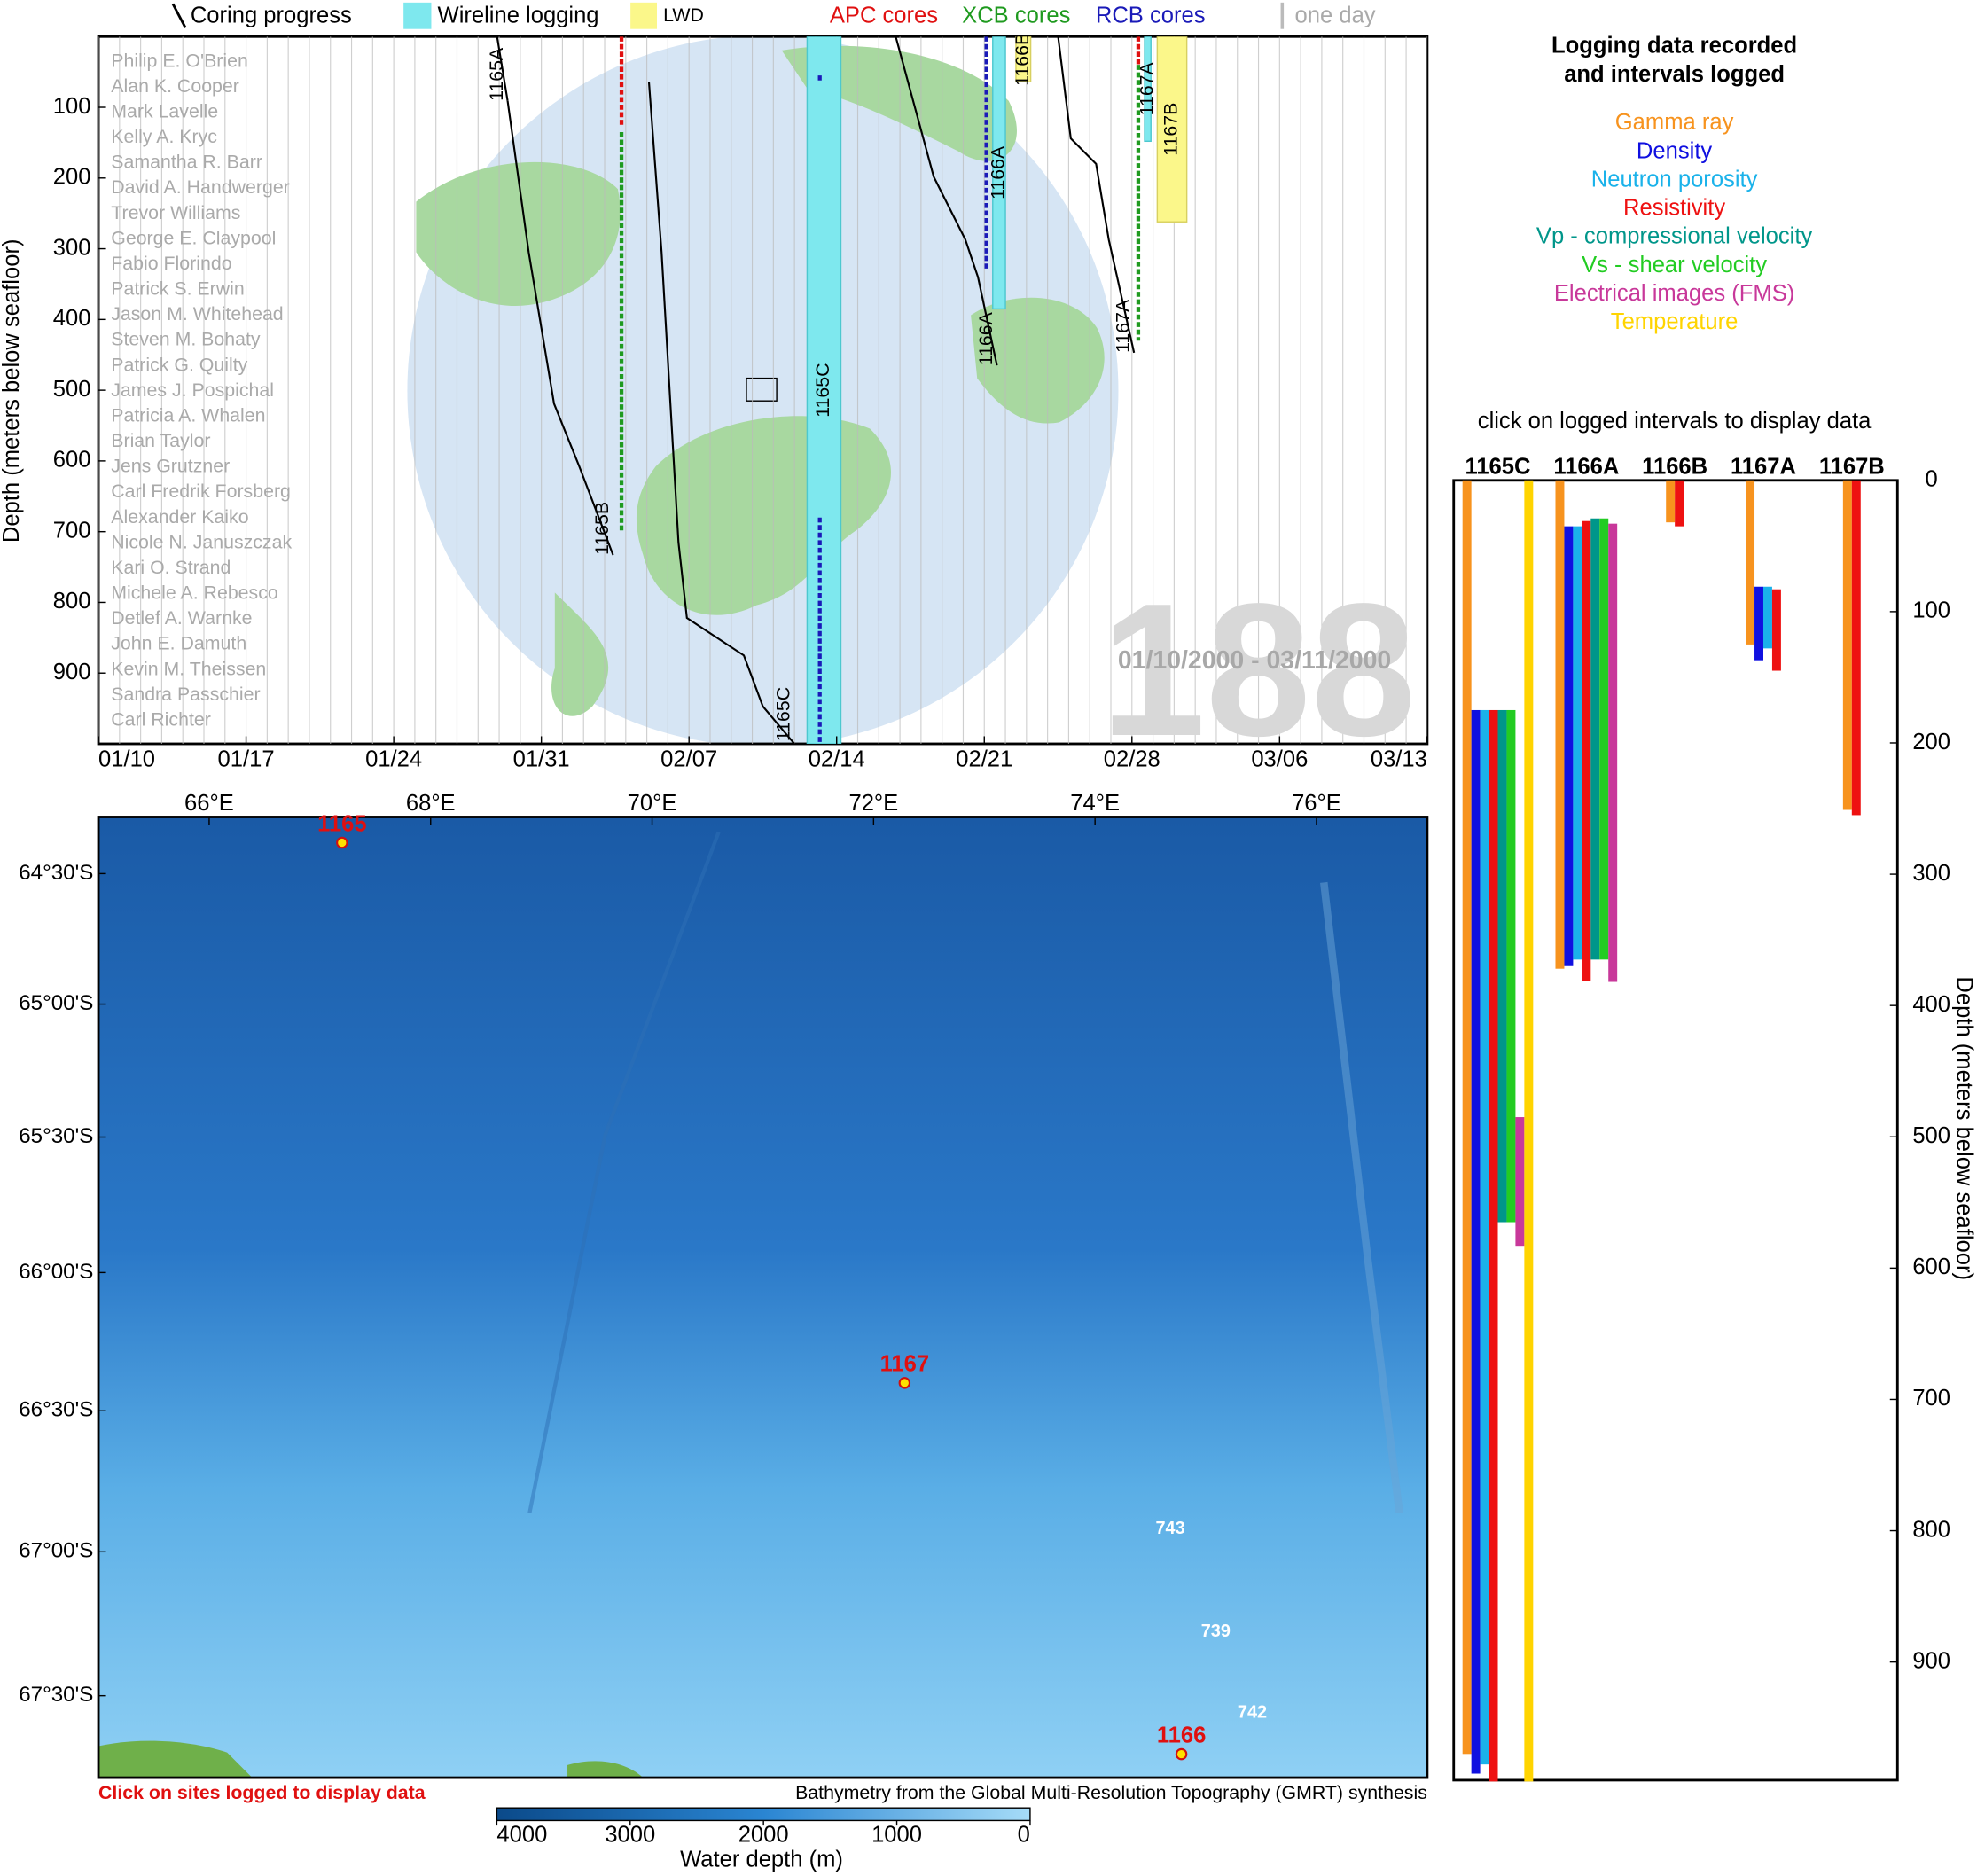 The height and width of the screenshot is (1876, 1977). I want to click on scientist-name: David A. Handwerger, so click(200, 187).